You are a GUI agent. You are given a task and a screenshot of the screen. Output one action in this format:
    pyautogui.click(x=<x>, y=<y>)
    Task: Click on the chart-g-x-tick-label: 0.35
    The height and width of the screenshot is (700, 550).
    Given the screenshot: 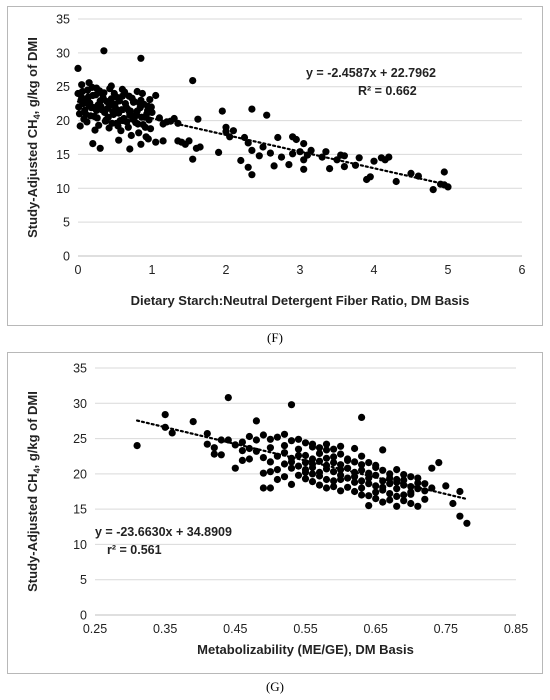 What is the action you would take?
    pyautogui.click(x=165, y=629)
    